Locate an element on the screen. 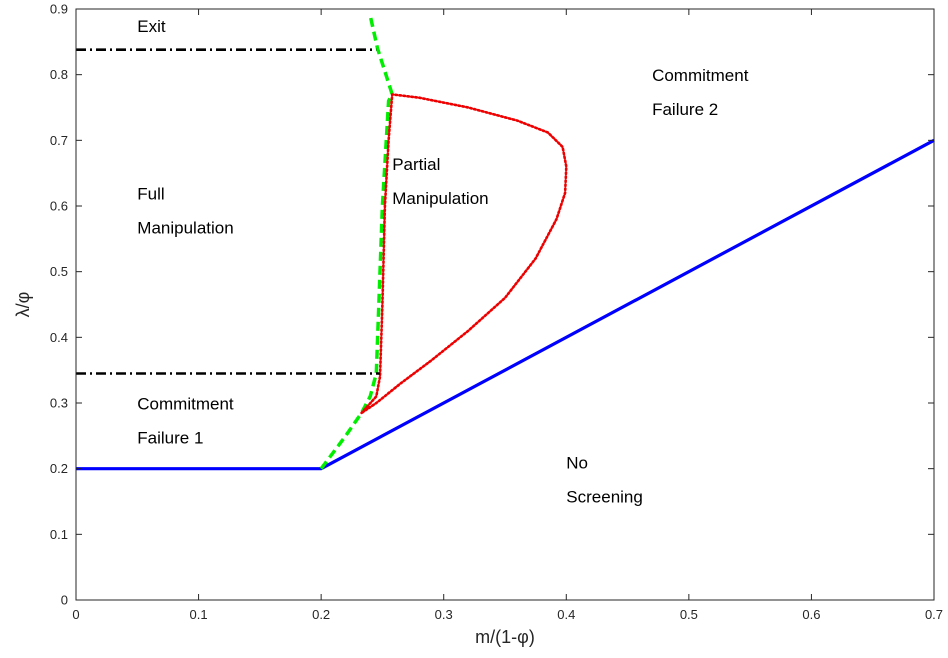 The height and width of the screenshot is (658, 948). region-label: Exit is located at coordinates (151, 26).